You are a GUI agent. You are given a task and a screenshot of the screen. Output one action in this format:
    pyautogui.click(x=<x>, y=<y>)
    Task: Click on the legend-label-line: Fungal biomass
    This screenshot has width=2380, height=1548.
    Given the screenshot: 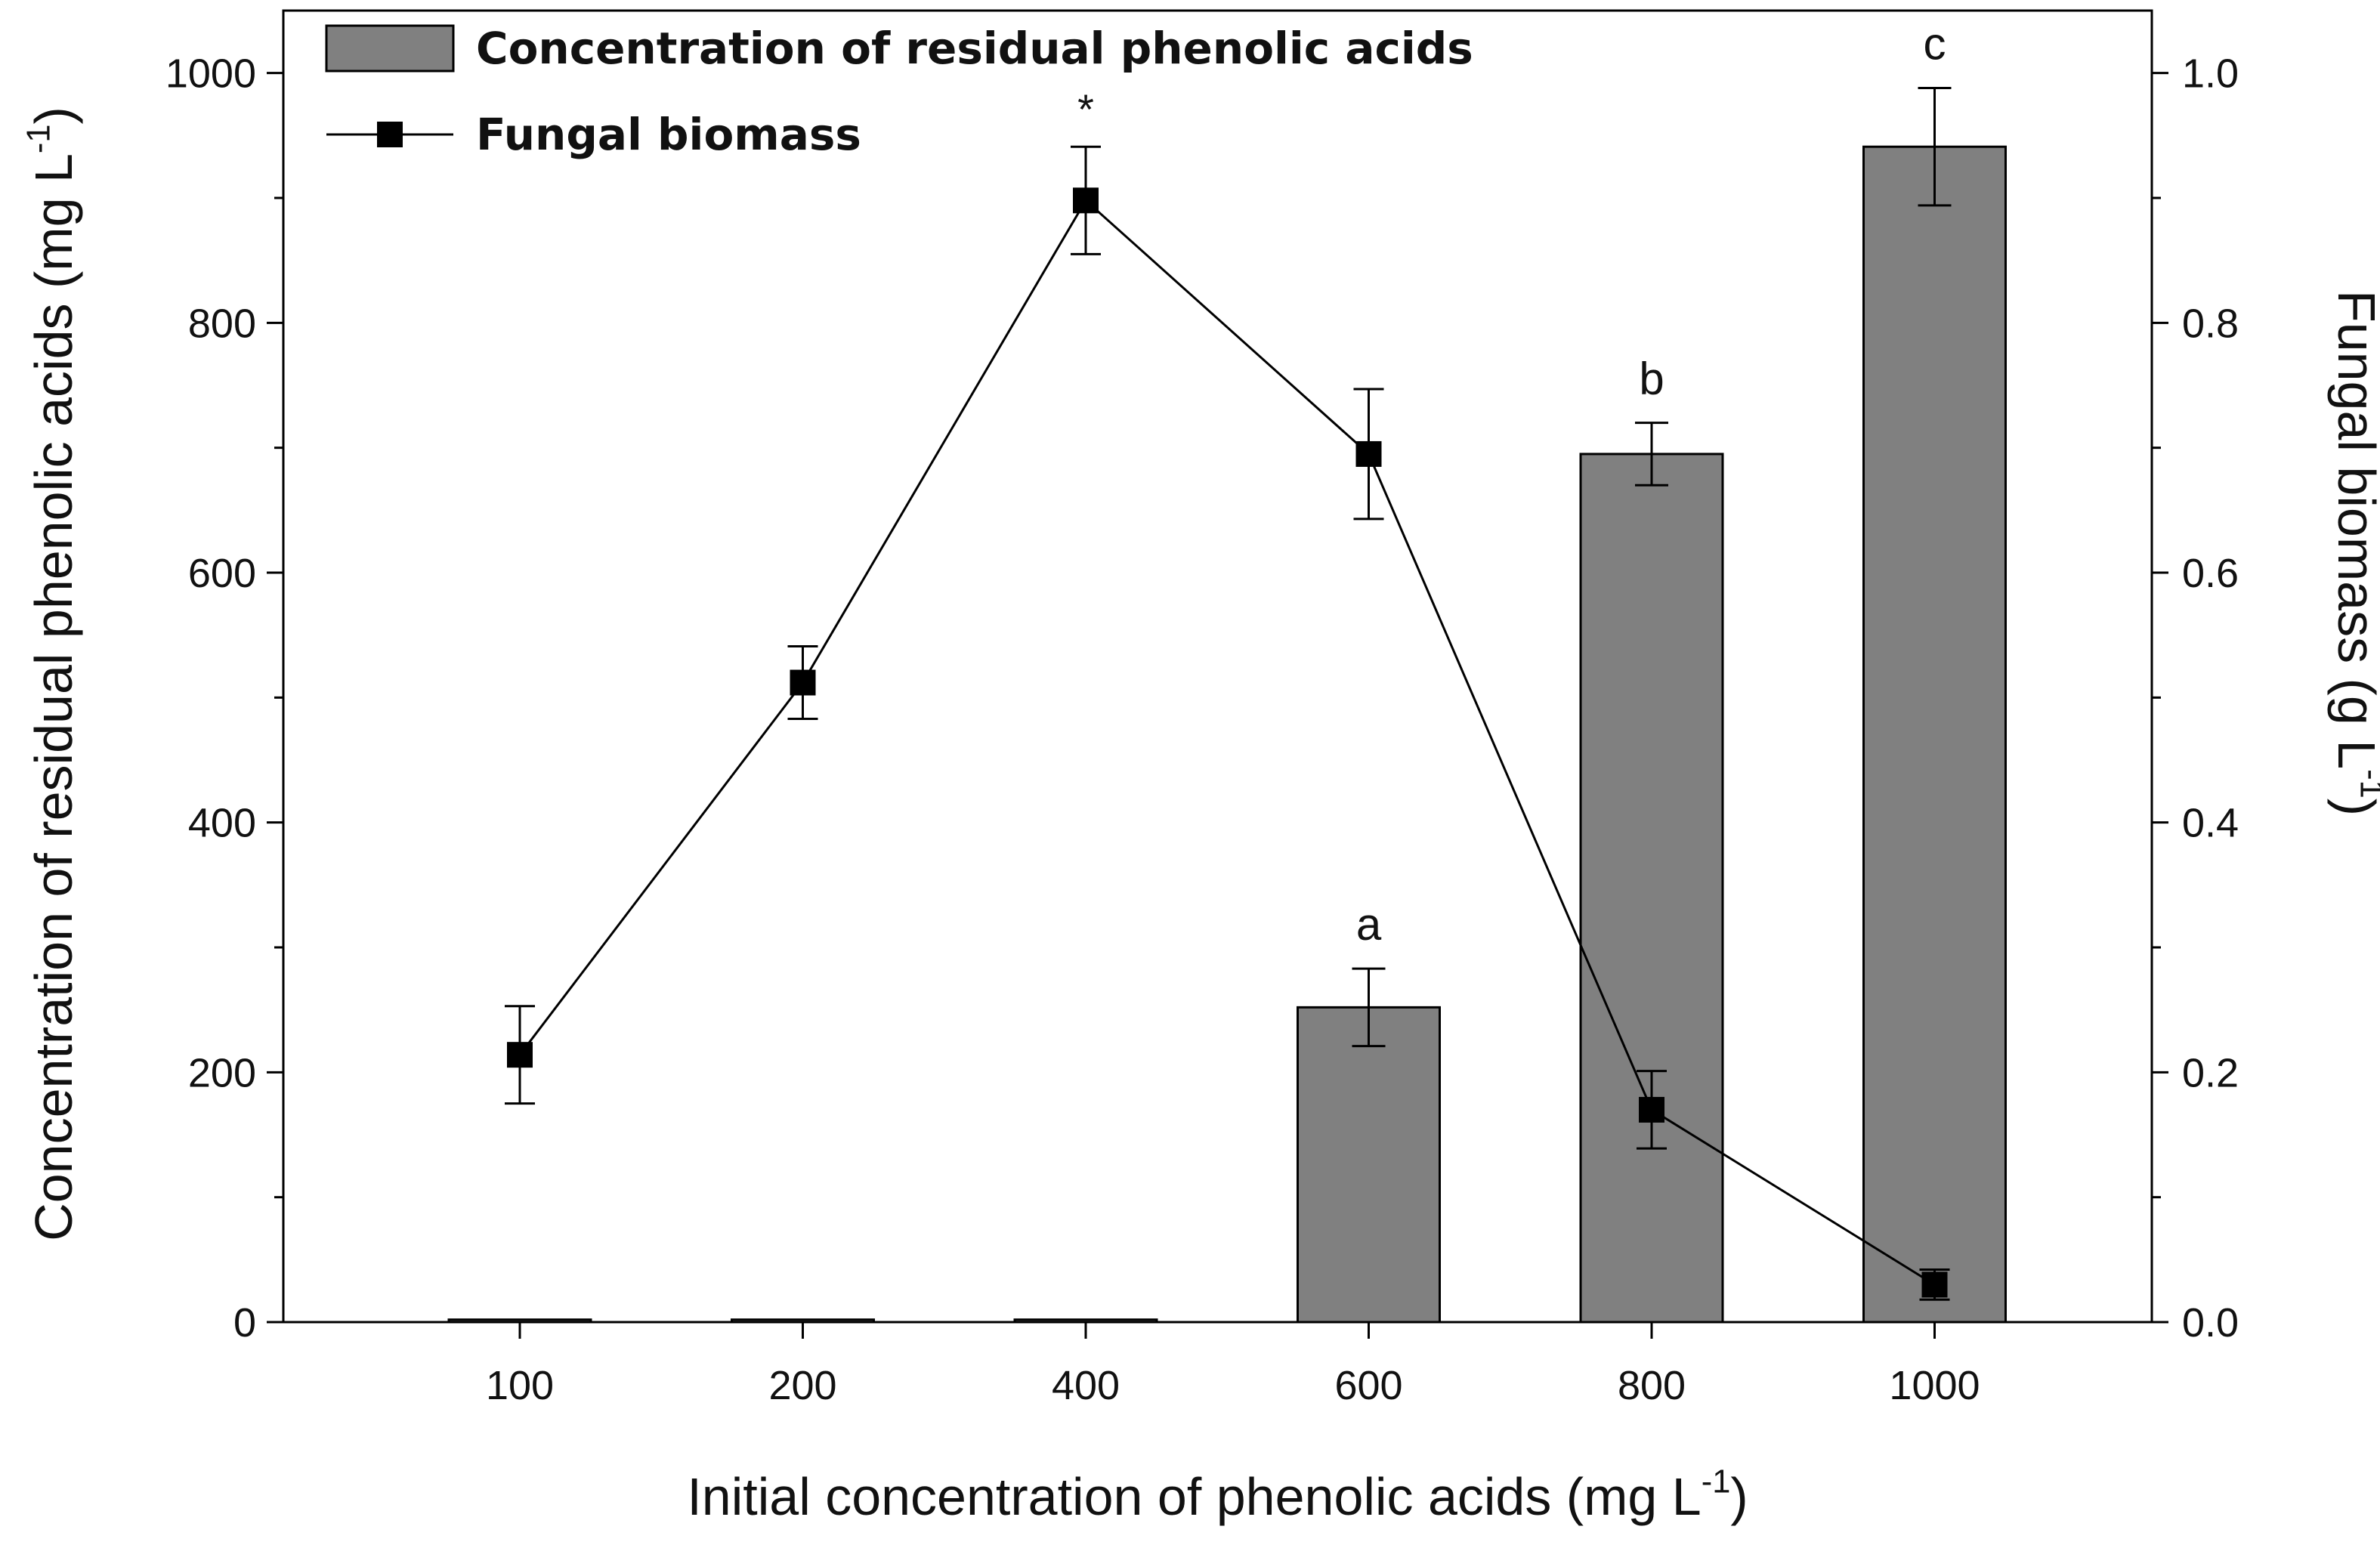 What is the action you would take?
    pyautogui.click(x=668, y=134)
    